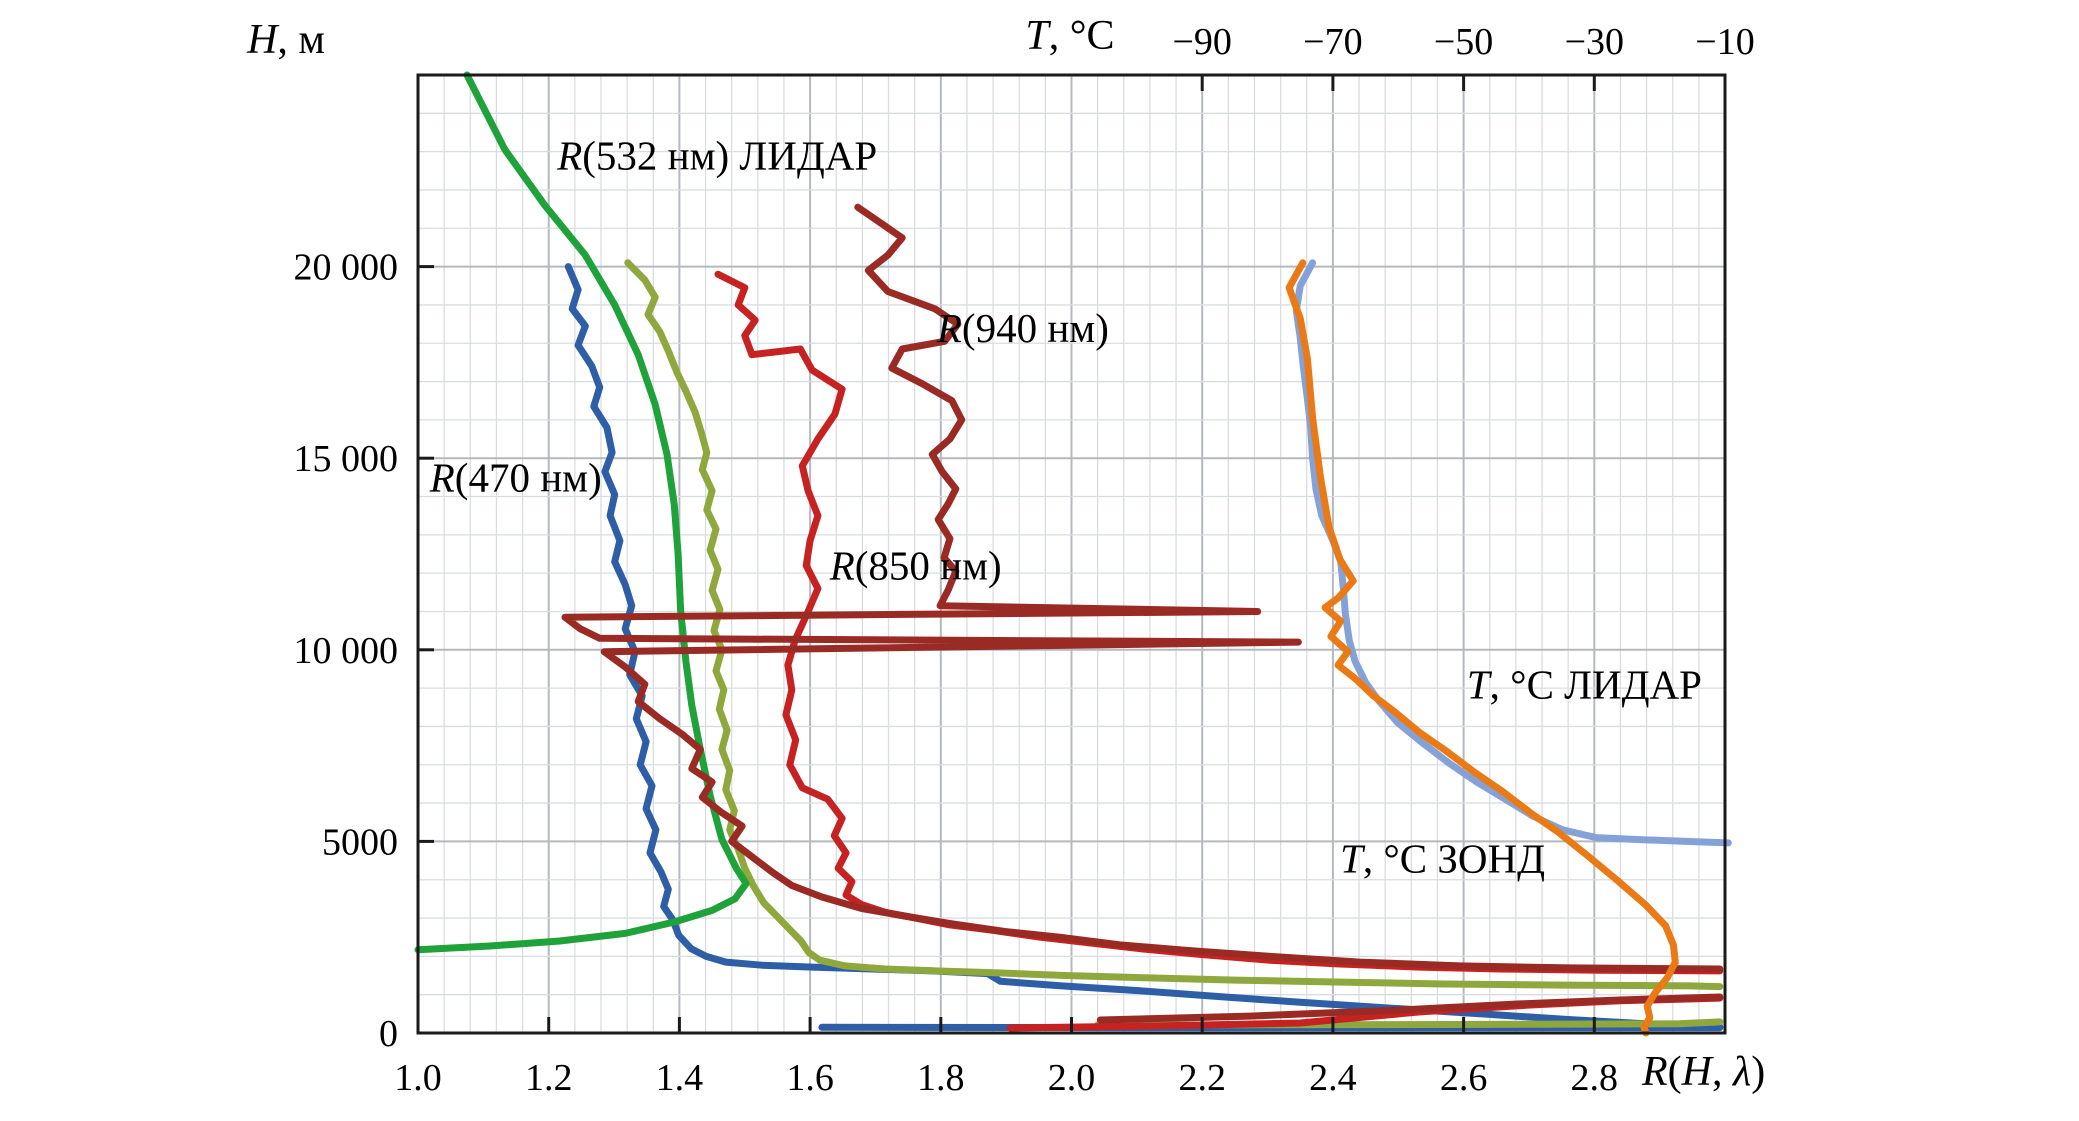 Image resolution: width=2079 pixels, height=1121 pixels. What do you see at coordinates (810, 1078) in the screenshot?
I see `x-axis-tick-label: 1.6` at bounding box center [810, 1078].